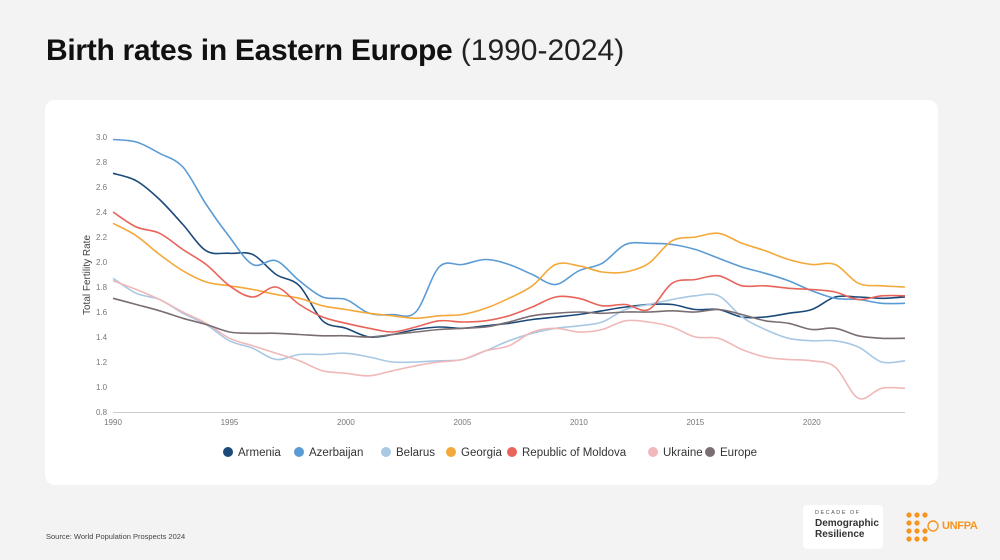 This screenshot has width=1000, height=560. What do you see at coordinates (259, 453) in the screenshot?
I see `legend-label: Armenia` at bounding box center [259, 453].